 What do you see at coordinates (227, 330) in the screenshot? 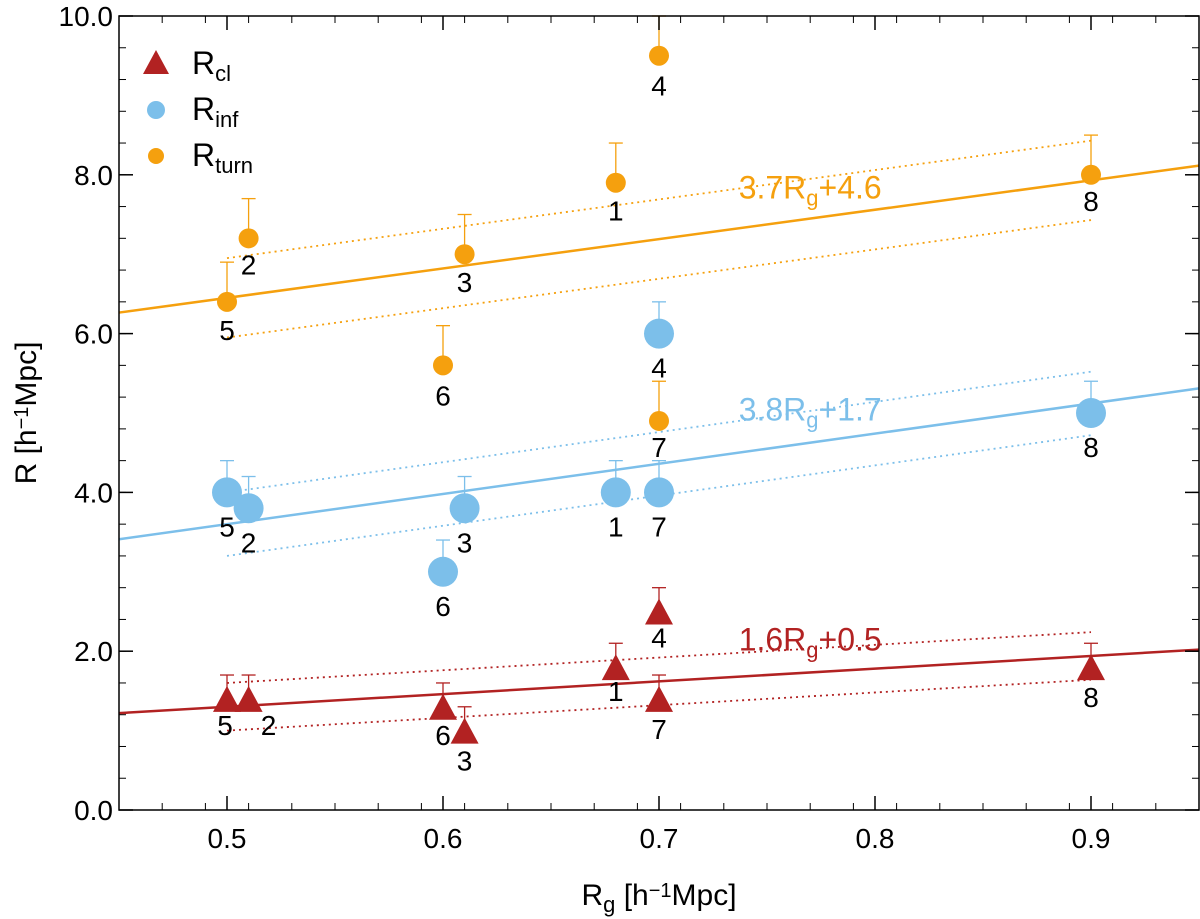
I see `point-label-R_turn-5: 5` at bounding box center [227, 330].